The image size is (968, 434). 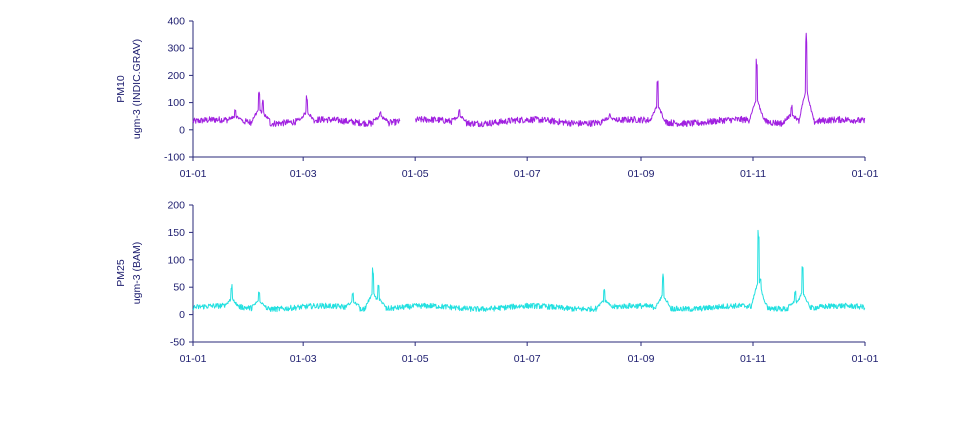 I want to click on y-tick-label: -50, so click(x=177, y=343).